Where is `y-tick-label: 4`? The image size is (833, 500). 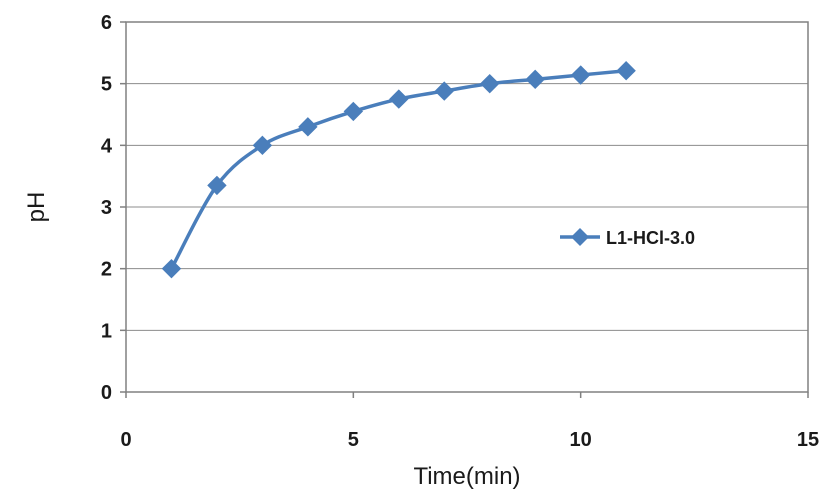
y-tick-label: 4 is located at coordinates (107, 146).